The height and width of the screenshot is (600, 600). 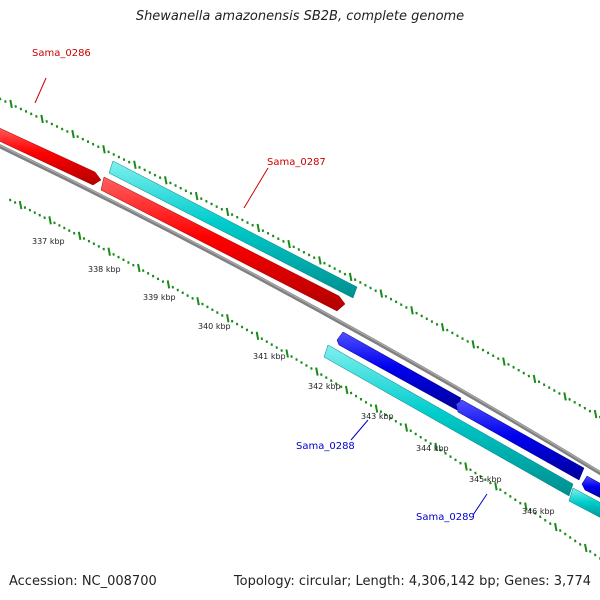 What do you see at coordinates (377, 416) in the screenshot?
I see `scale-label: 343 kbp` at bounding box center [377, 416].